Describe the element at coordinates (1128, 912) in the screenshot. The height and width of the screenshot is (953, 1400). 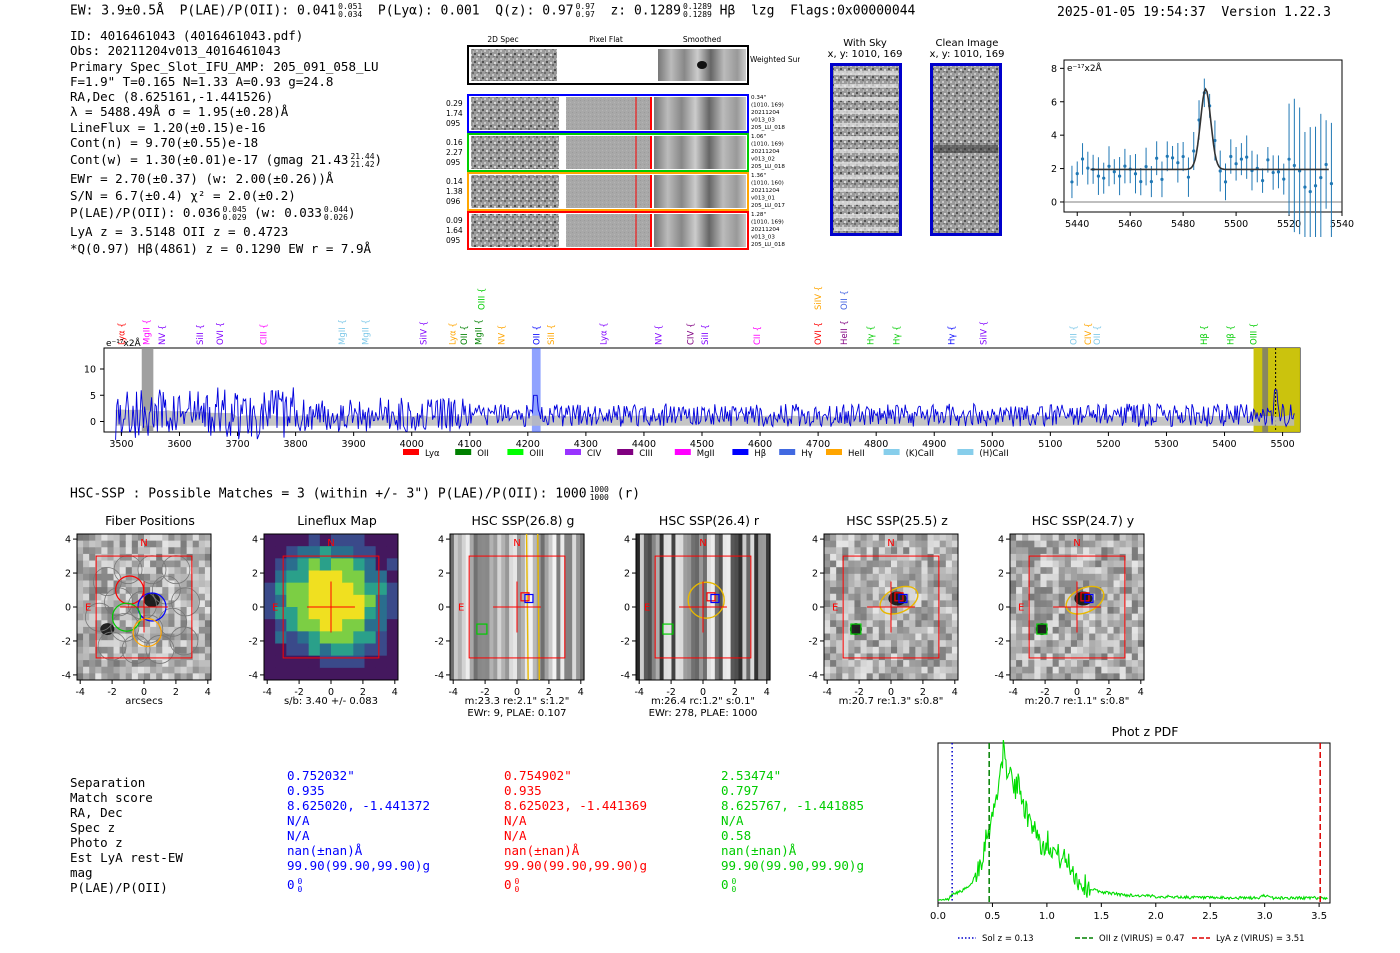
I see `photz-xticks: 0.0 0.5 1.0 1.5 2.0 2.5 3.0 3.5` at that location.